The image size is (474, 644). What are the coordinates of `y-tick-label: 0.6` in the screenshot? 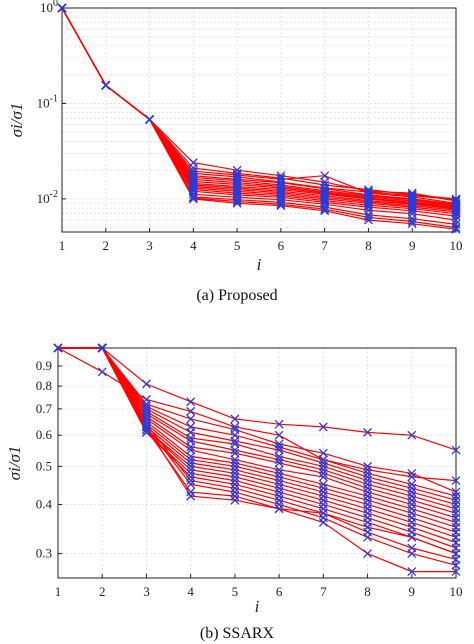 It's located at (44, 434).